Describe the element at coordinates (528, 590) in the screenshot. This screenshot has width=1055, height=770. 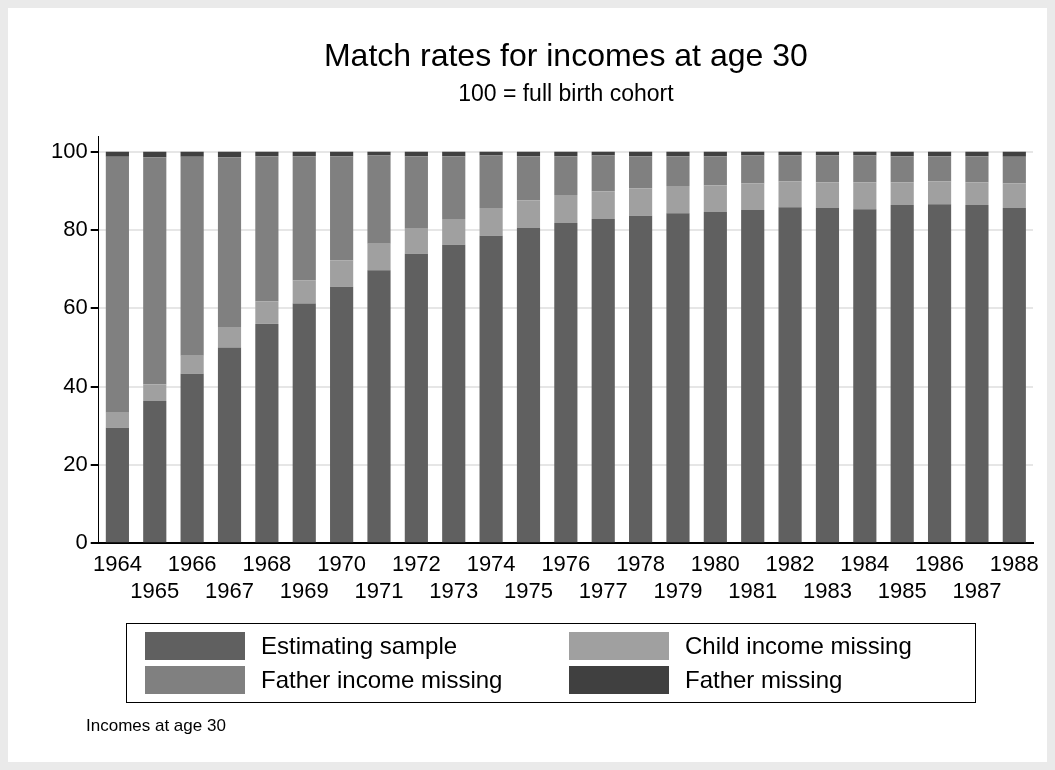
I see `x-tick-label: 1975` at that location.